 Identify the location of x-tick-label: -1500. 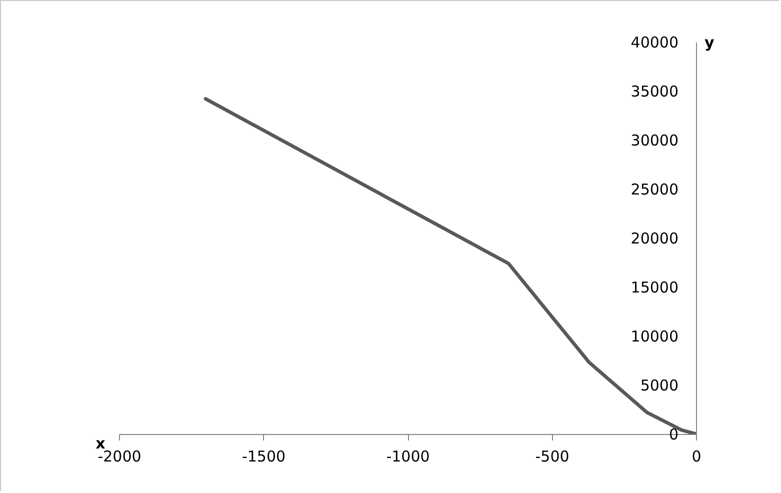
(264, 457).